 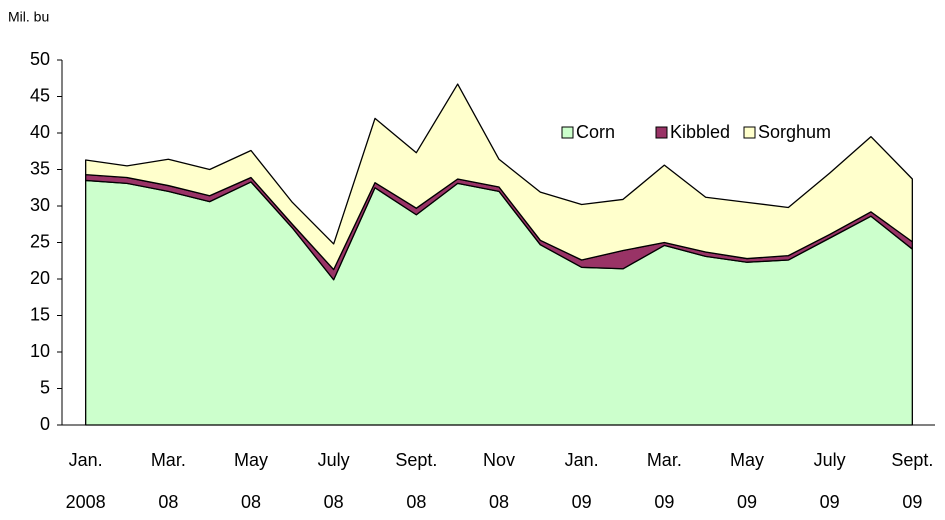 What do you see at coordinates (45, 424) in the screenshot?
I see `y-tick-label: 0` at bounding box center [45, 424].